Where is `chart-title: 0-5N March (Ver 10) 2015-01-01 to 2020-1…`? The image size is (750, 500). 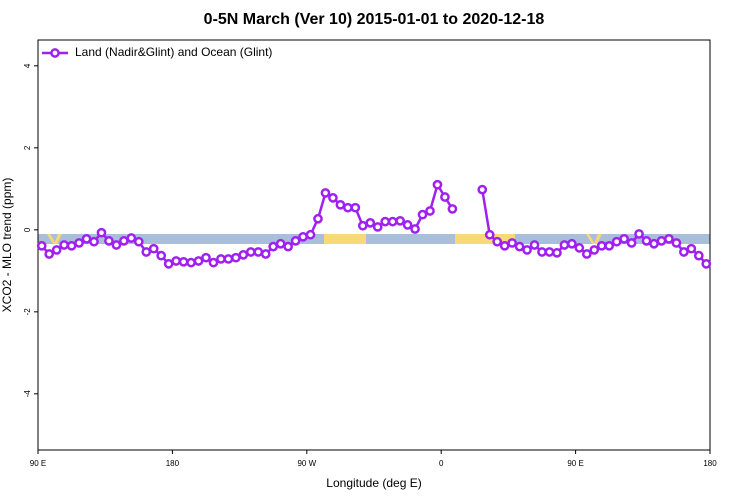 chart-title: 0-5N March (Ver 10) 2015-01-01 to 2020-1… is located at coordinates (374, 19).